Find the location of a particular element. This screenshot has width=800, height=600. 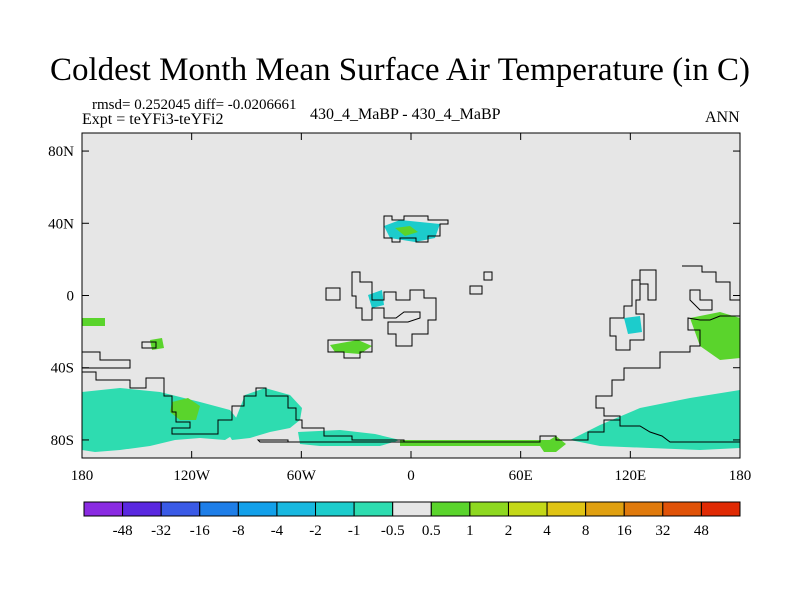

colorbar-label: -32 is located at coordinates (161, 531).